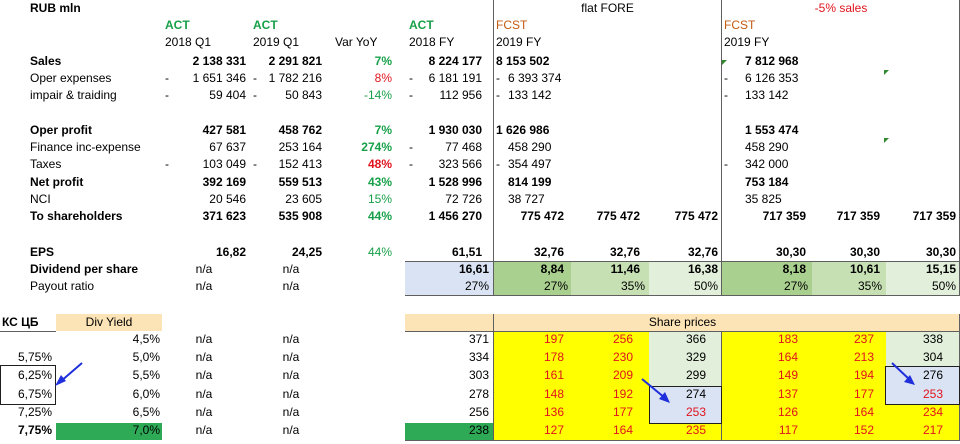  I want to click on sign-opex-q18: -, so click(167, 78).